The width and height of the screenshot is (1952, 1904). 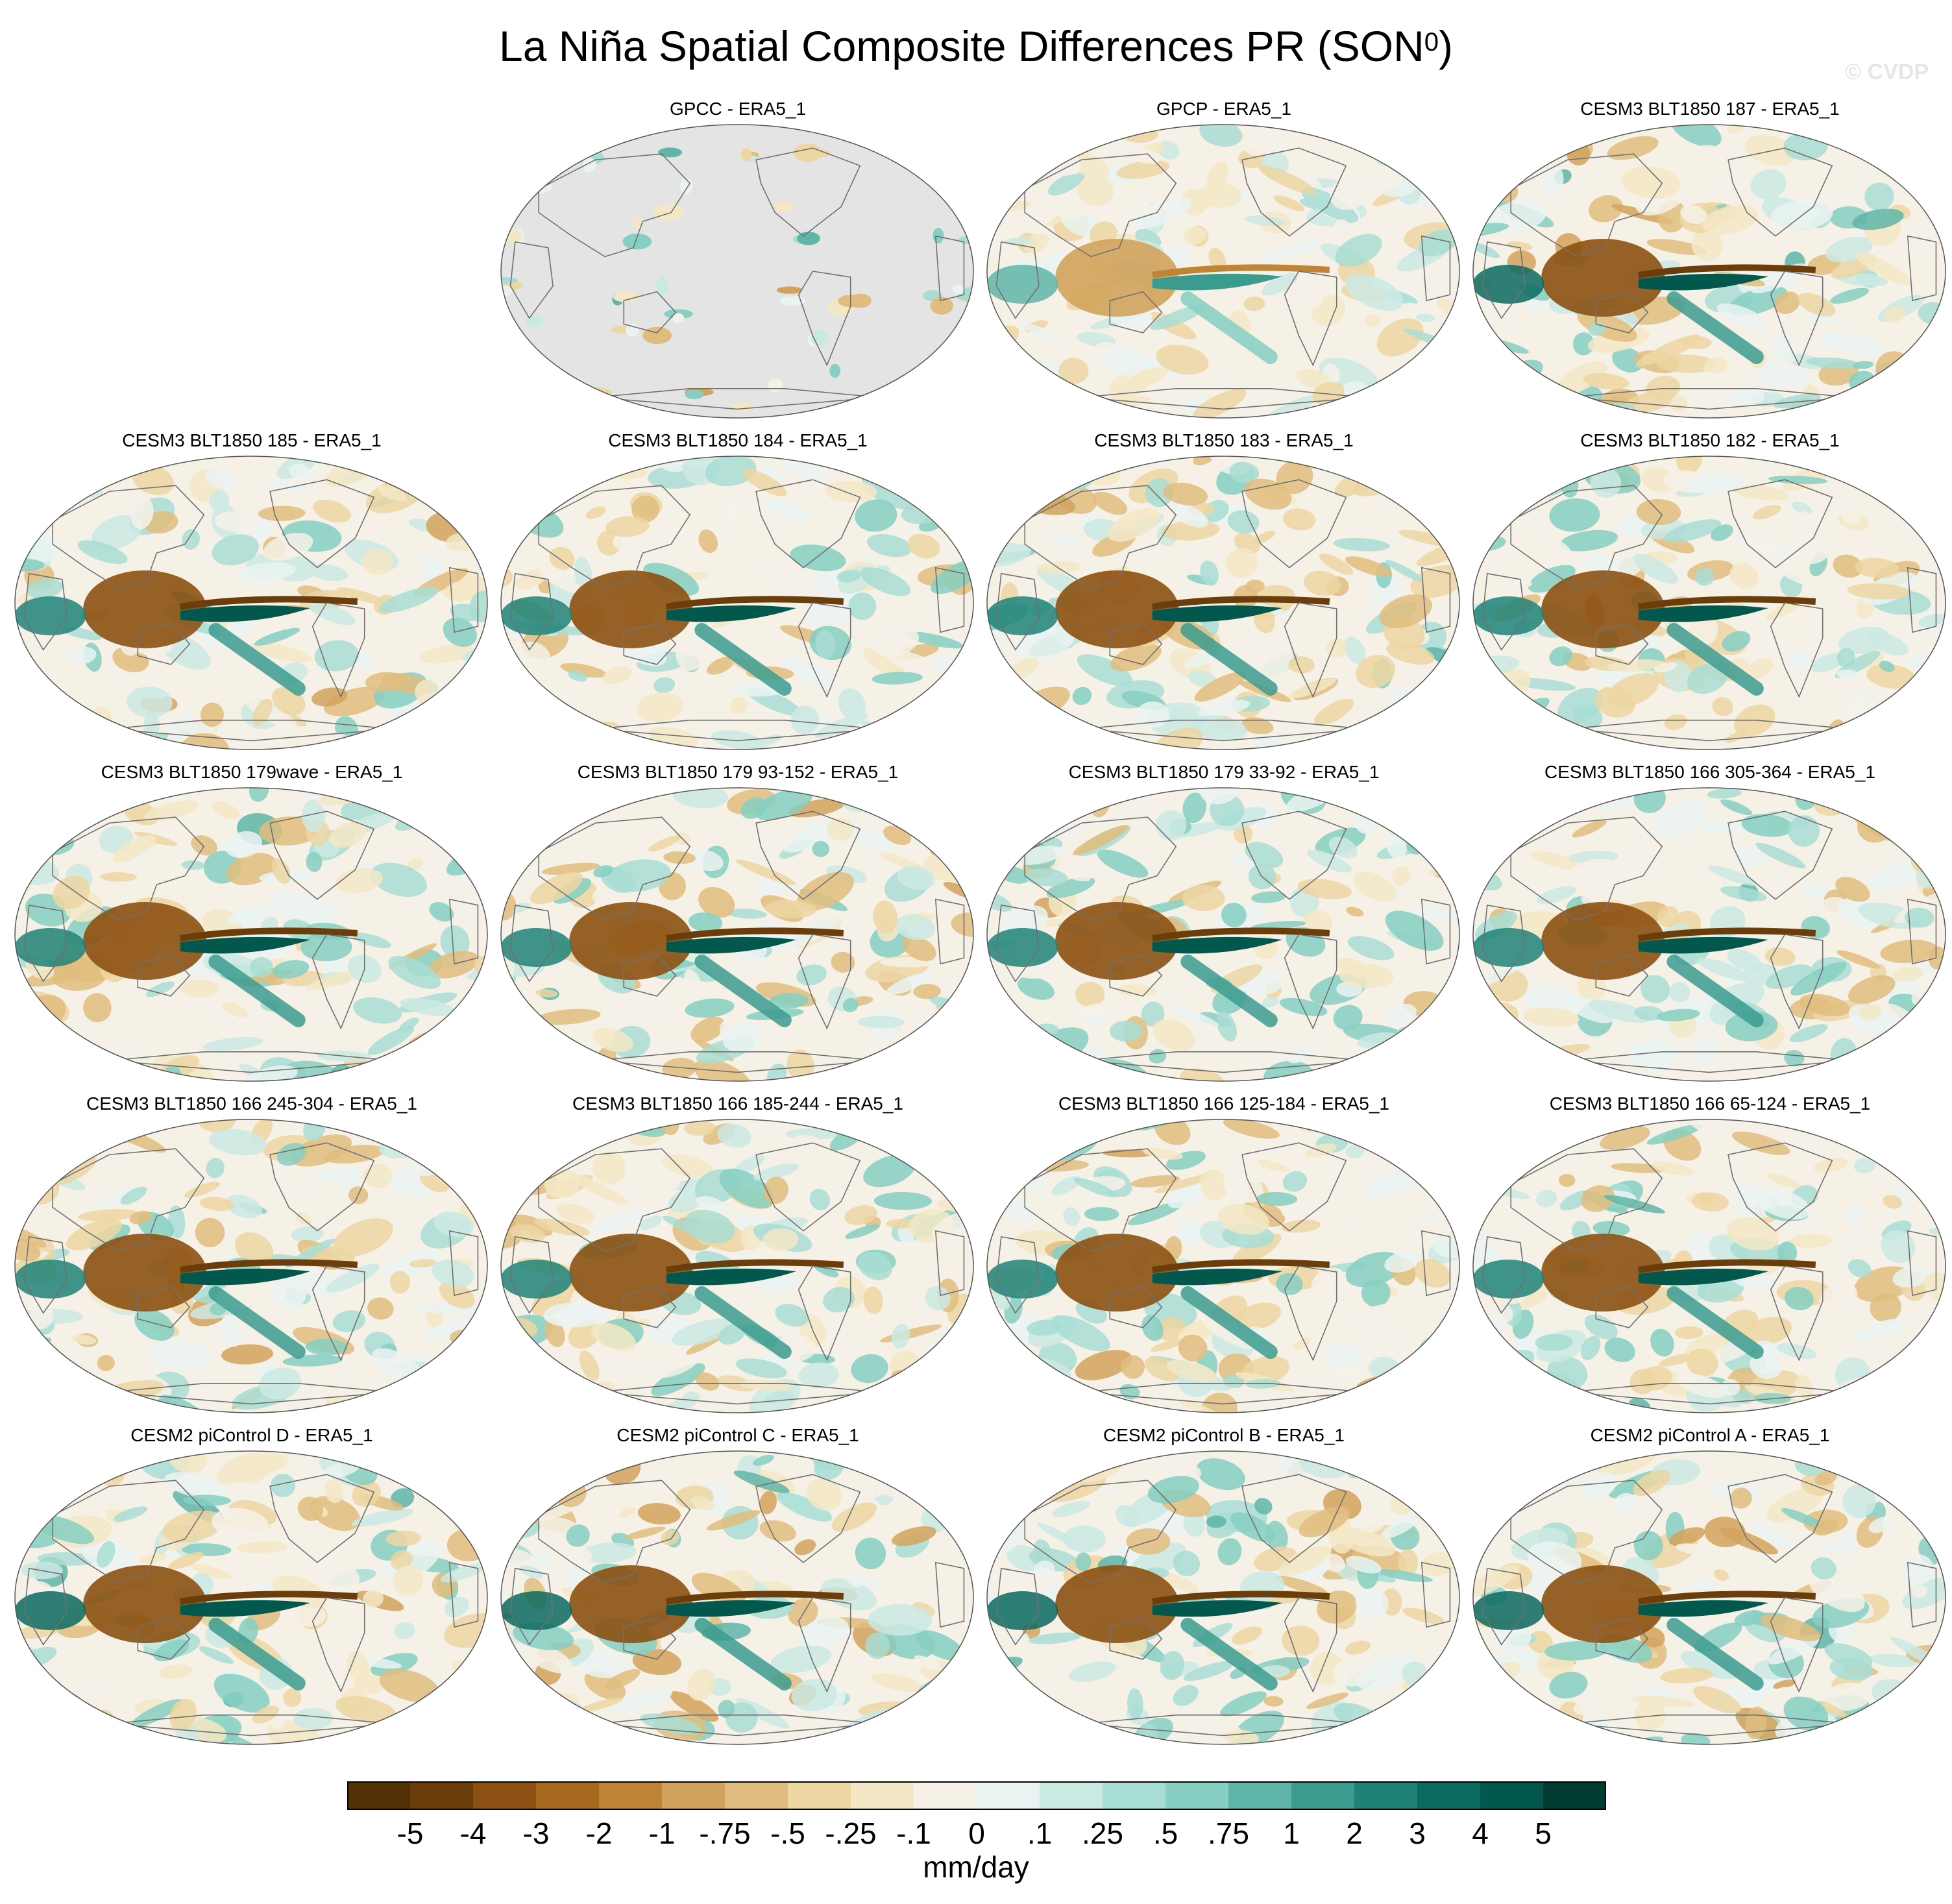 I want to click on map-panel-title: CESM3 BLT1850 183 - ERA5_1, so click(x=1224, y=440).